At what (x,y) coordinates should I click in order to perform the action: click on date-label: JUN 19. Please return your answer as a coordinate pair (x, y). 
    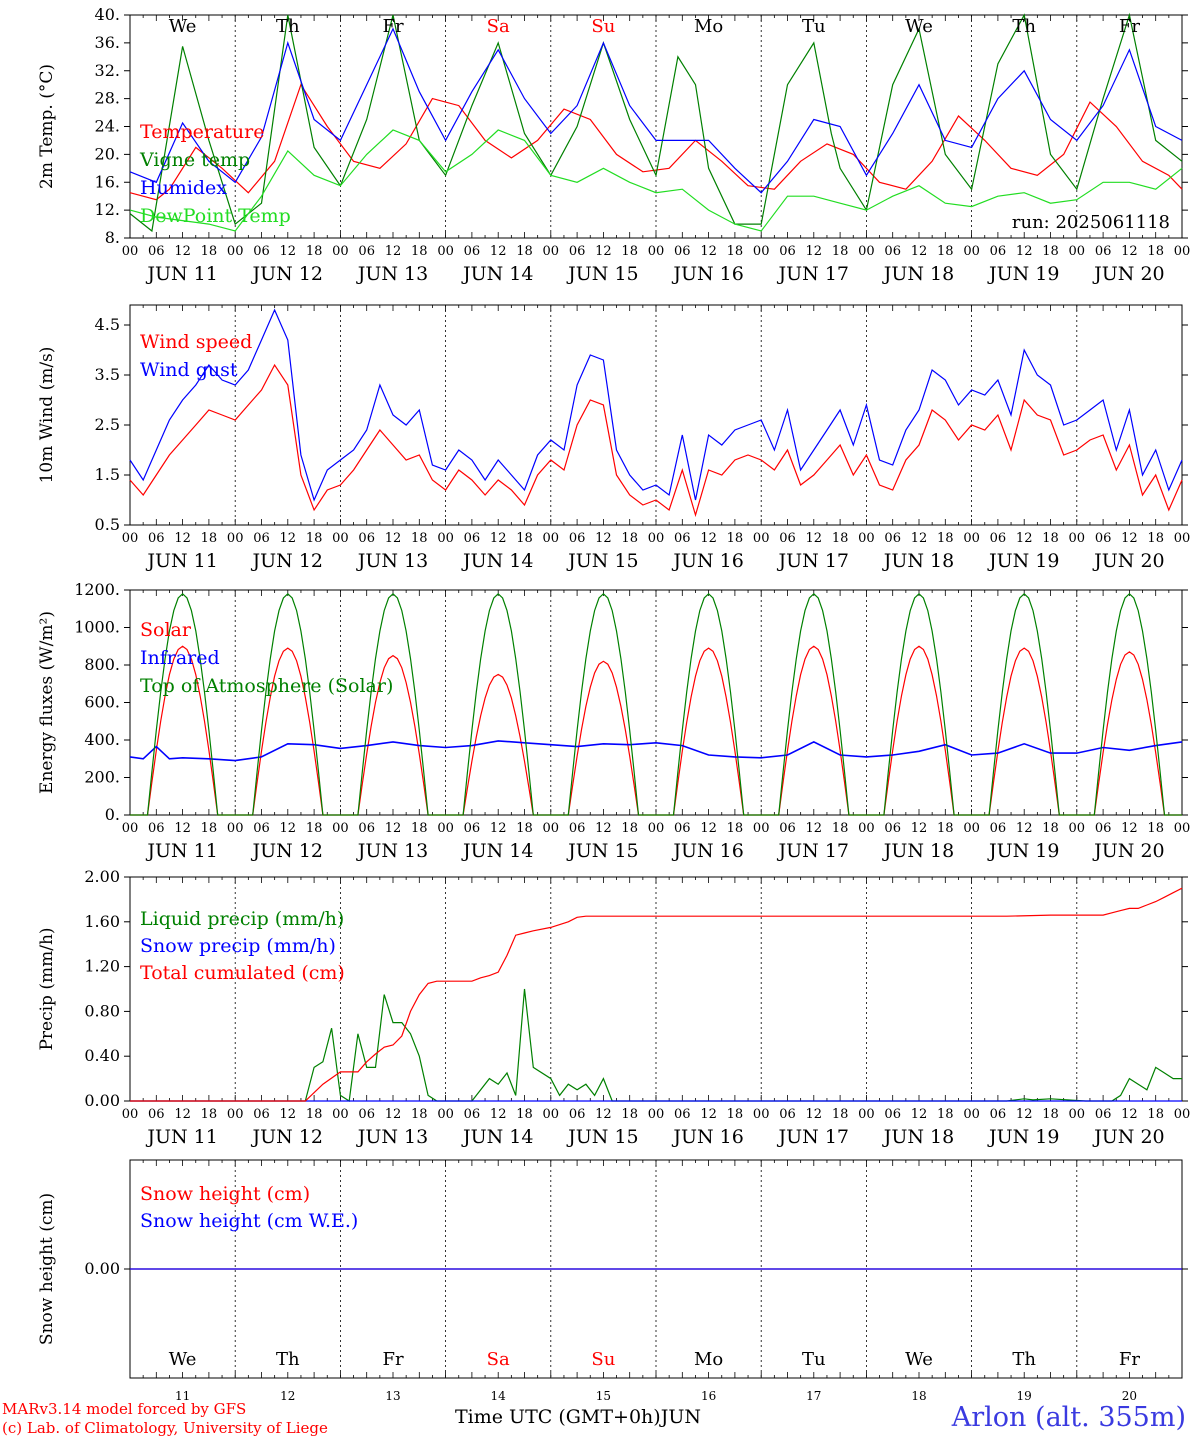
    Looking at the image, I should click on (1023, 851).